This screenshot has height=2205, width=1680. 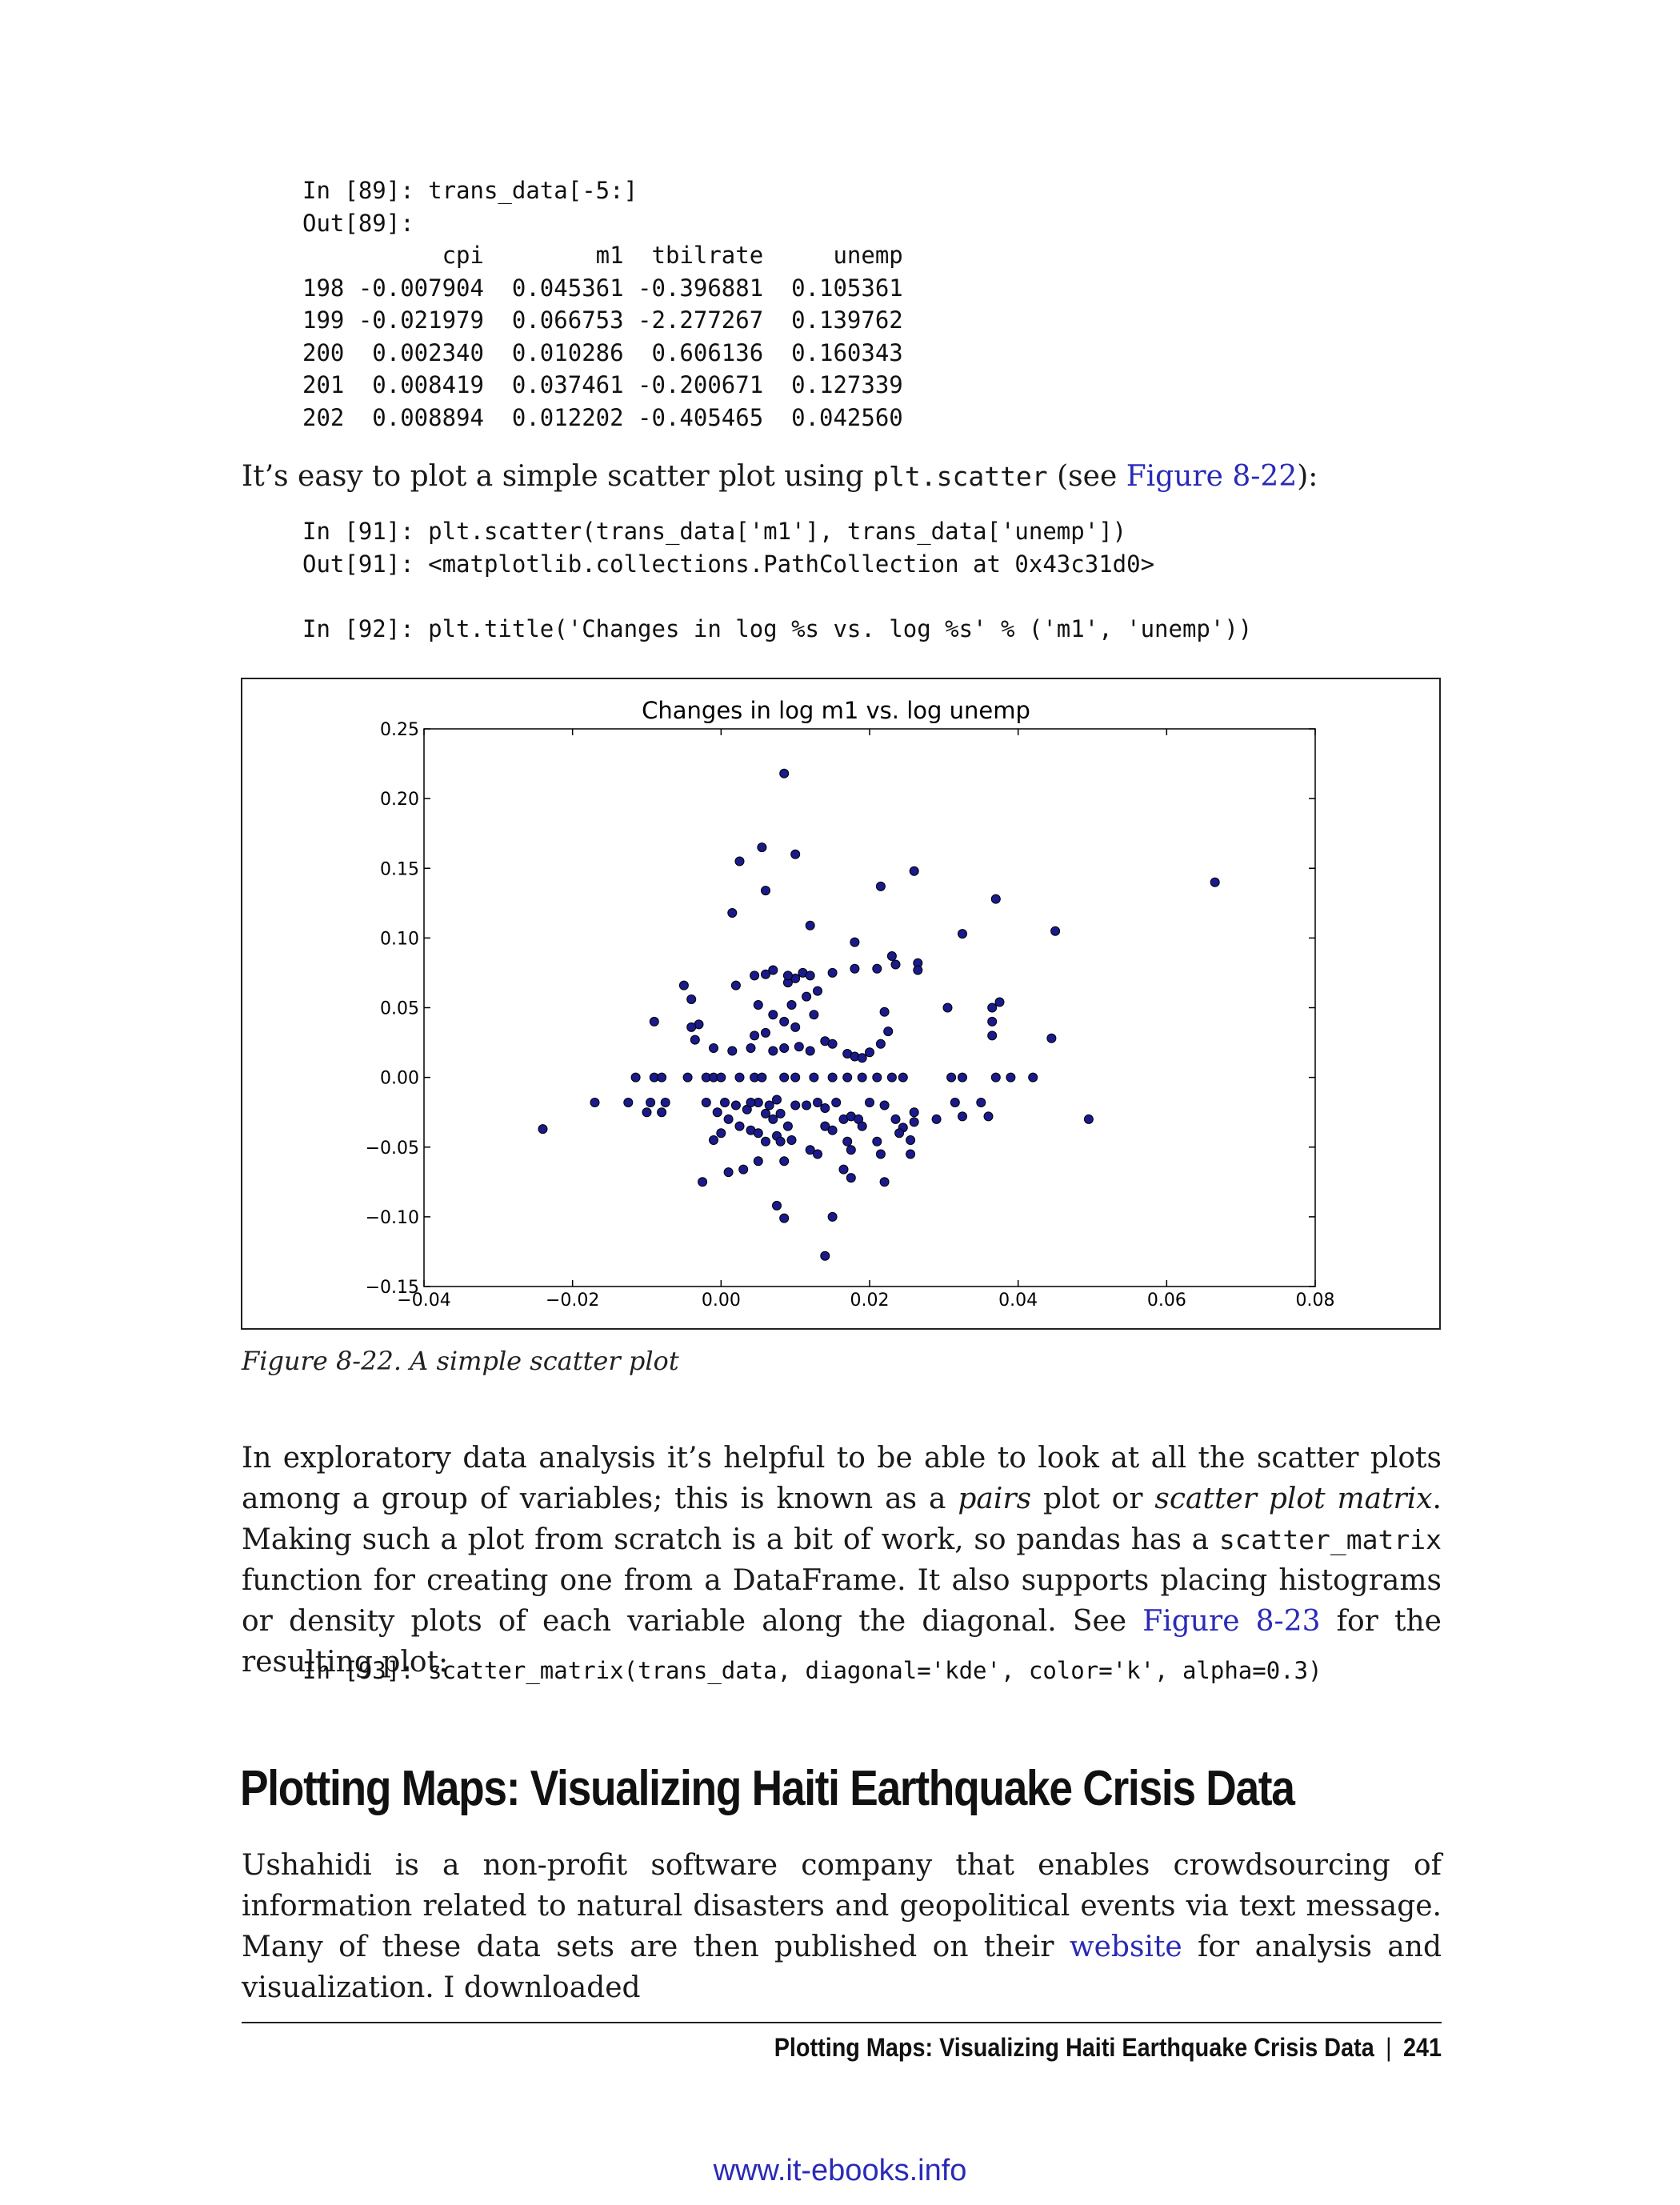 What do you see at coordinates (392, 1288) in the screenshot?
I see `y-tick-label: −0.15` at bounding box center [392, 1288].